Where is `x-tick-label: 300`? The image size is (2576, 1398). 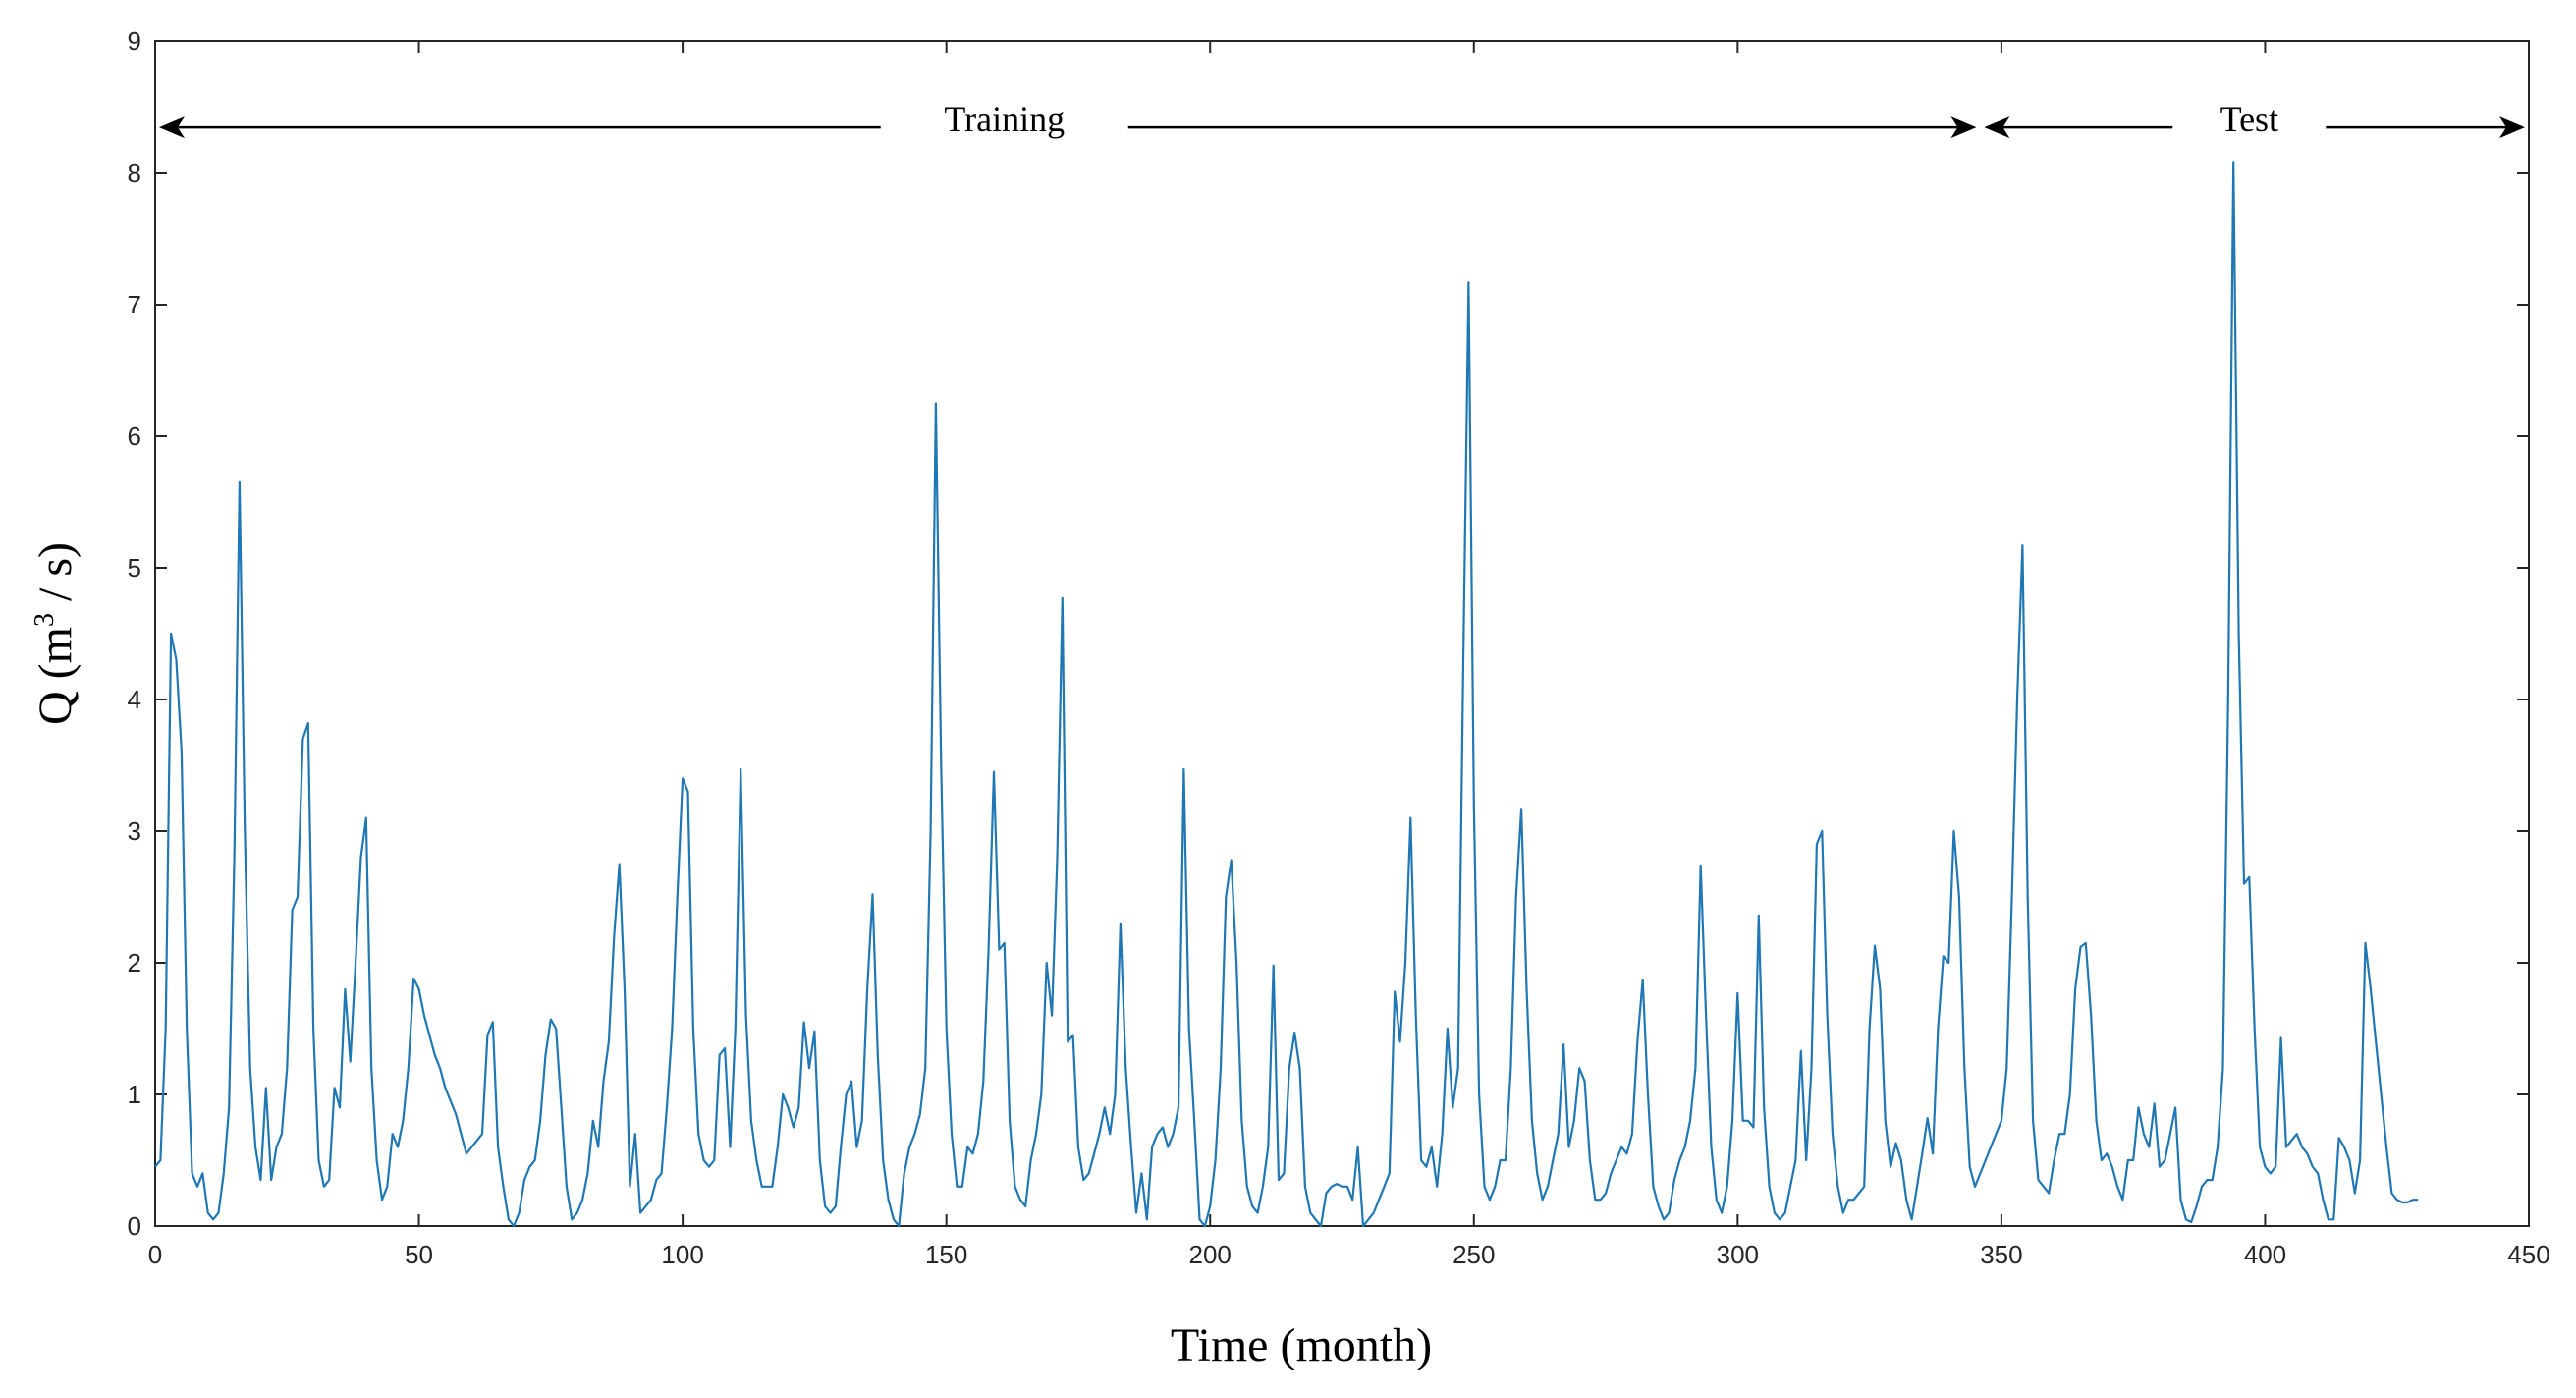 x-tick-label: 300 is located at coordinates (1738, 1254).